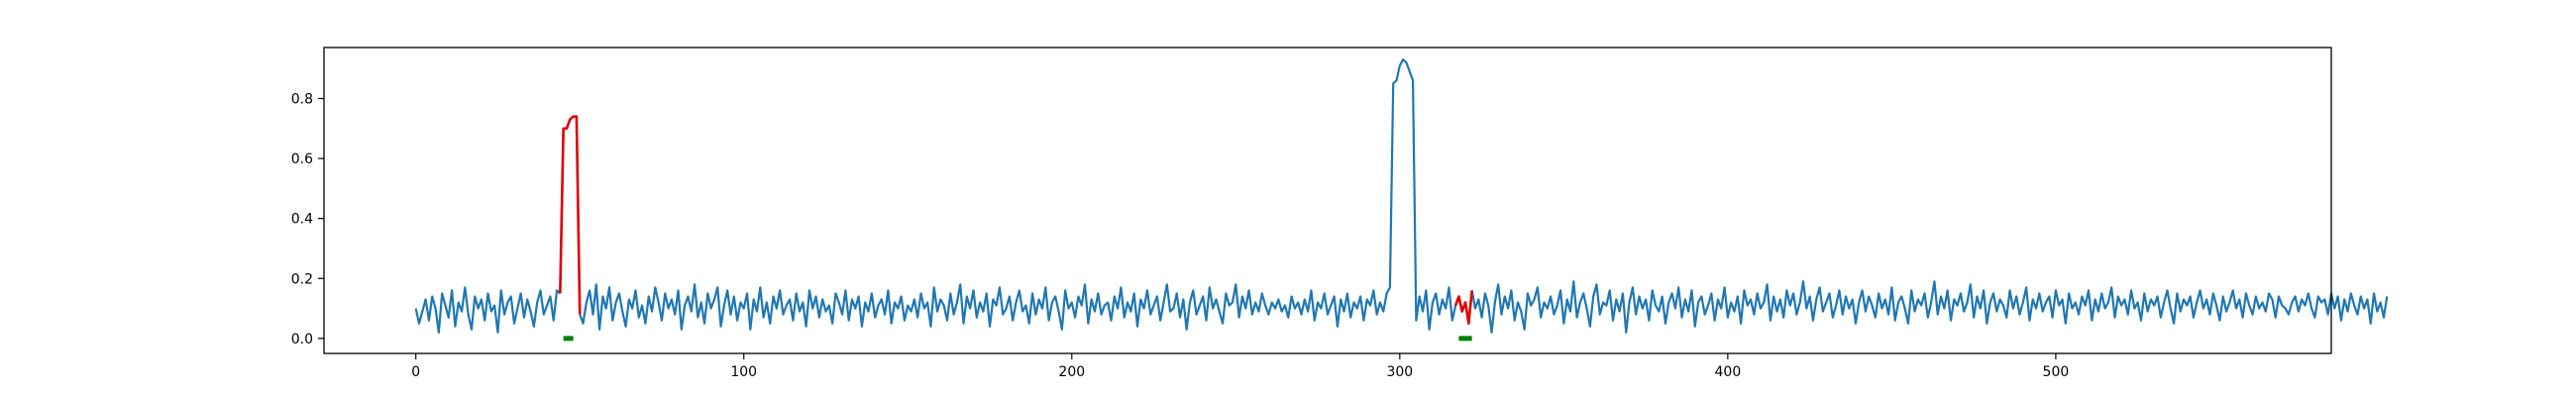  What do you see at coordinates (302, 339) in the screenshot?
I see `y-tick-label: 0.0` at bounding box center [302, 339].